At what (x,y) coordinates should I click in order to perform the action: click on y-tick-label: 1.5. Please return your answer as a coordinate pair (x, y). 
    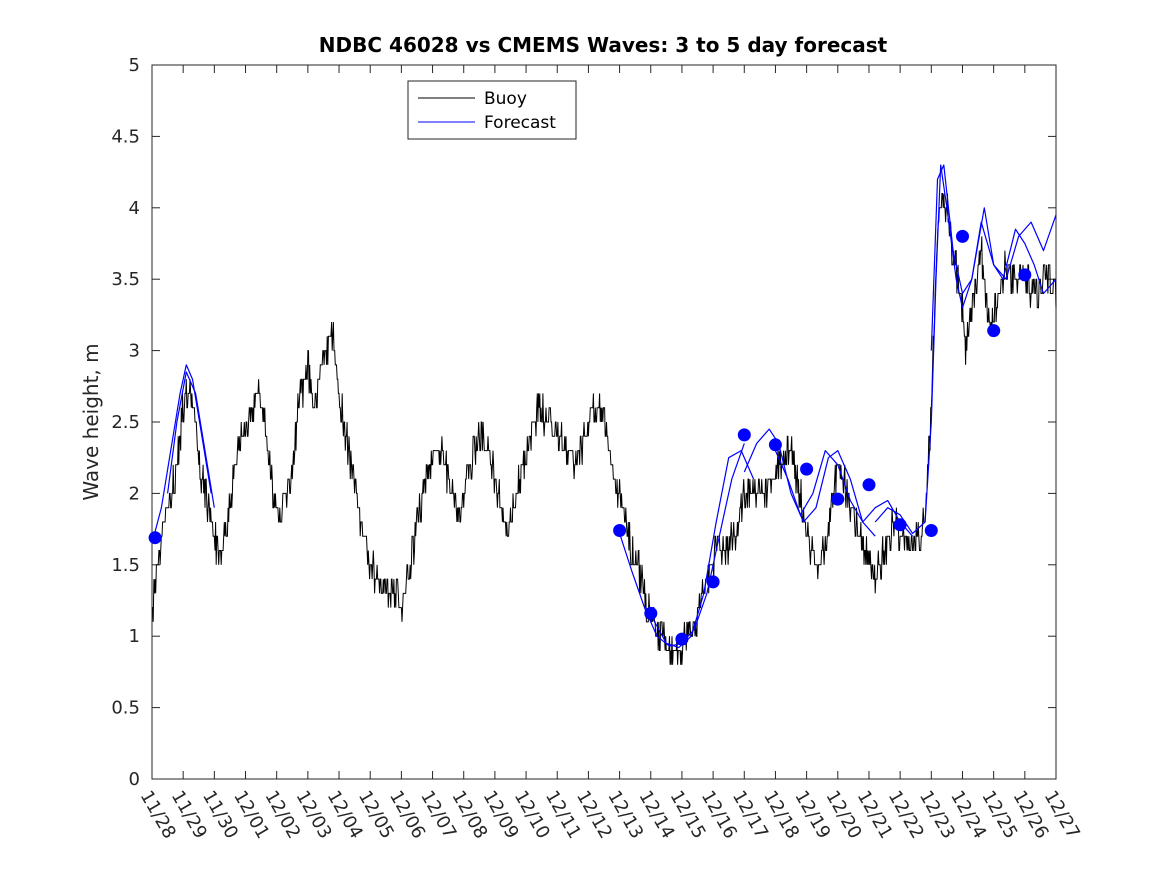
    Looking at the image, I should click on (125, 565).